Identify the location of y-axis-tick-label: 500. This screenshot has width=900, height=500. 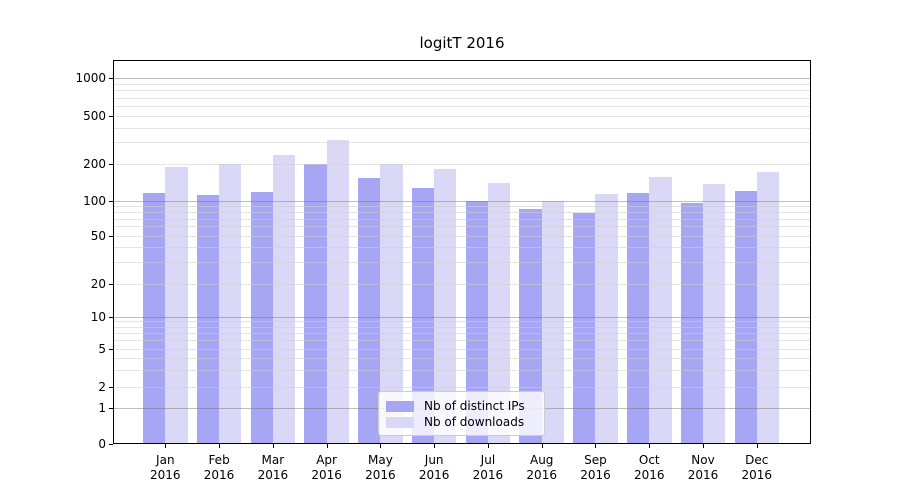
(94, 116).